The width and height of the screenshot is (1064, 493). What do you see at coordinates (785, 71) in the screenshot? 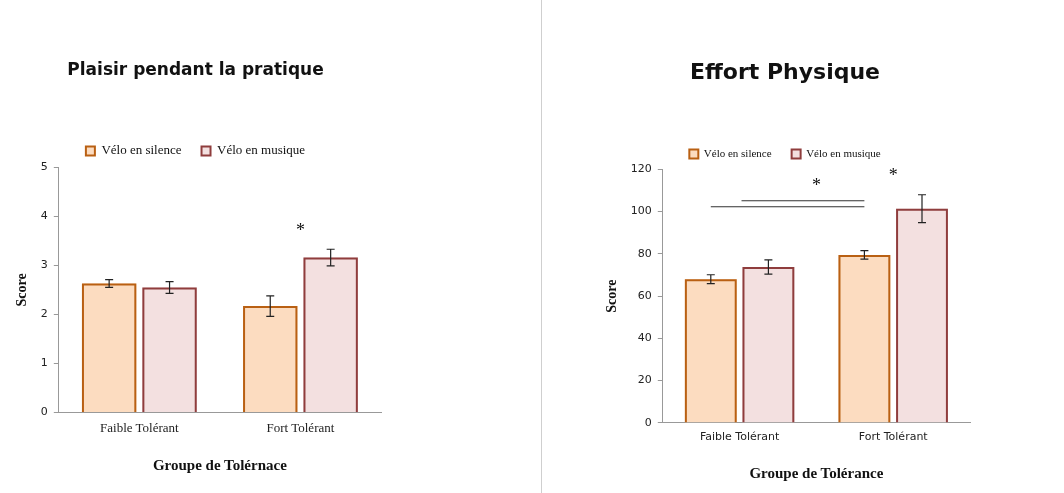
I see `chart-title: Effort Physique` at bounding box center [785, 71].